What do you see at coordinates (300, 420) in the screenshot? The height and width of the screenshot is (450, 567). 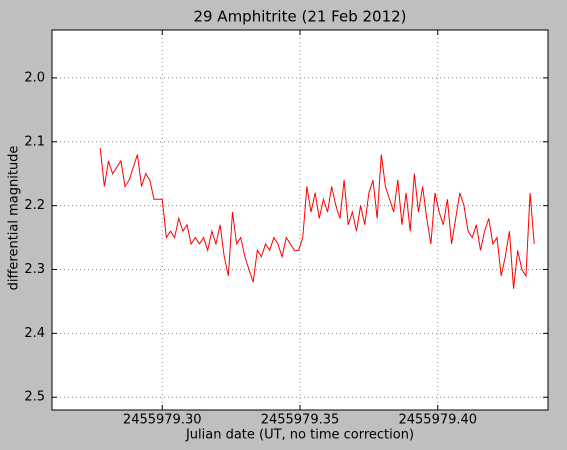 I see `x-tick-label: 2455979.35` at bounding box center [300, 420].